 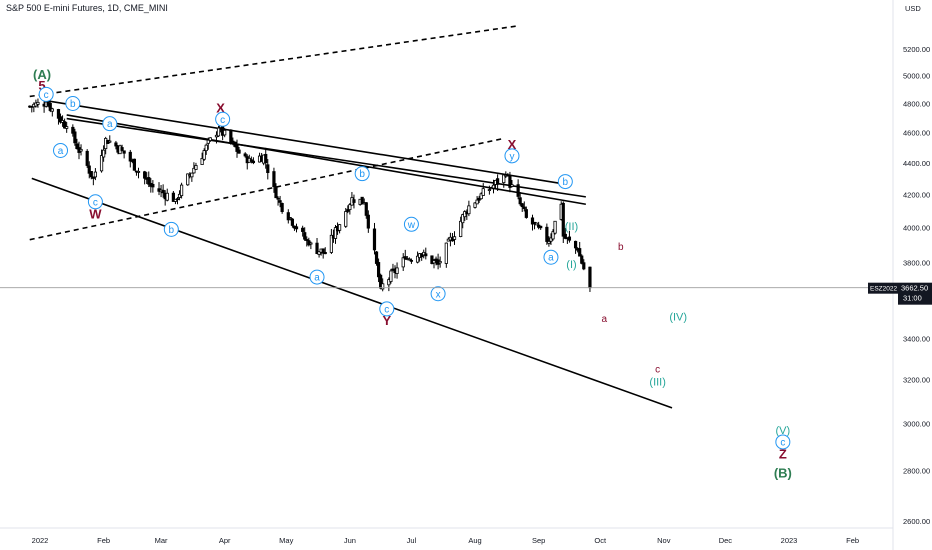 I want to click on time-tick-label: 2023, so click(x=789, y=540).